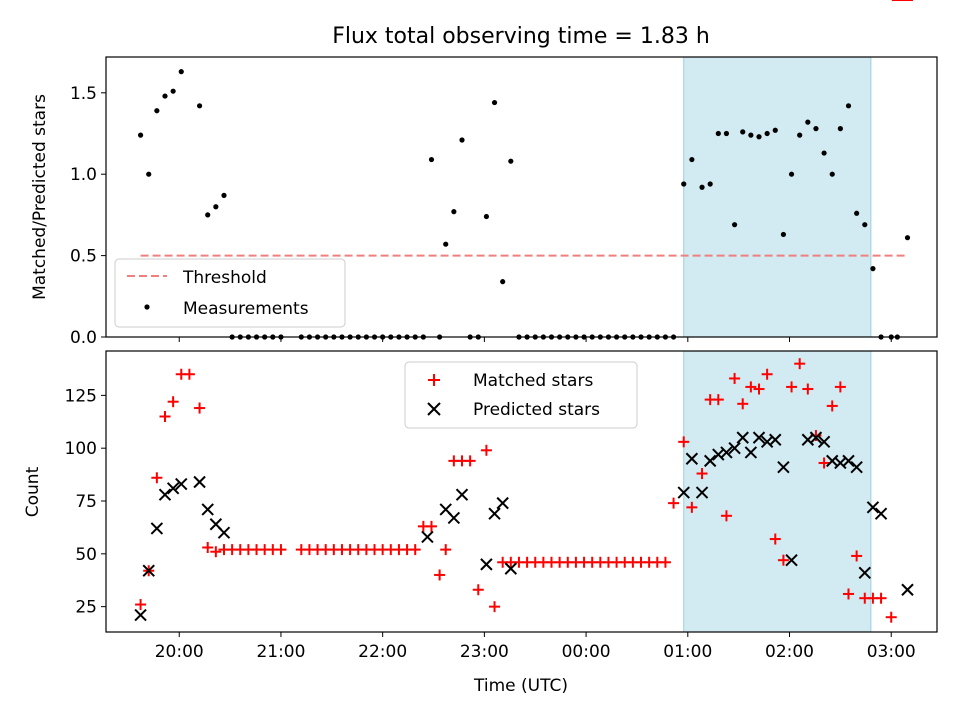 The image size is (960, 720). Describe the element at coordinates (230, 293) in the screenshot. I see `top-legend: Threshold Measurements` at that location.